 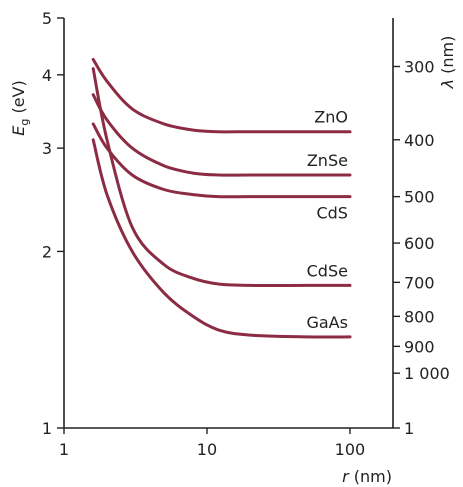 What do you see at coordinates (64, 449) in the screenshot?
I see `x-tick-label: 1` at bounding box center [64, 449].